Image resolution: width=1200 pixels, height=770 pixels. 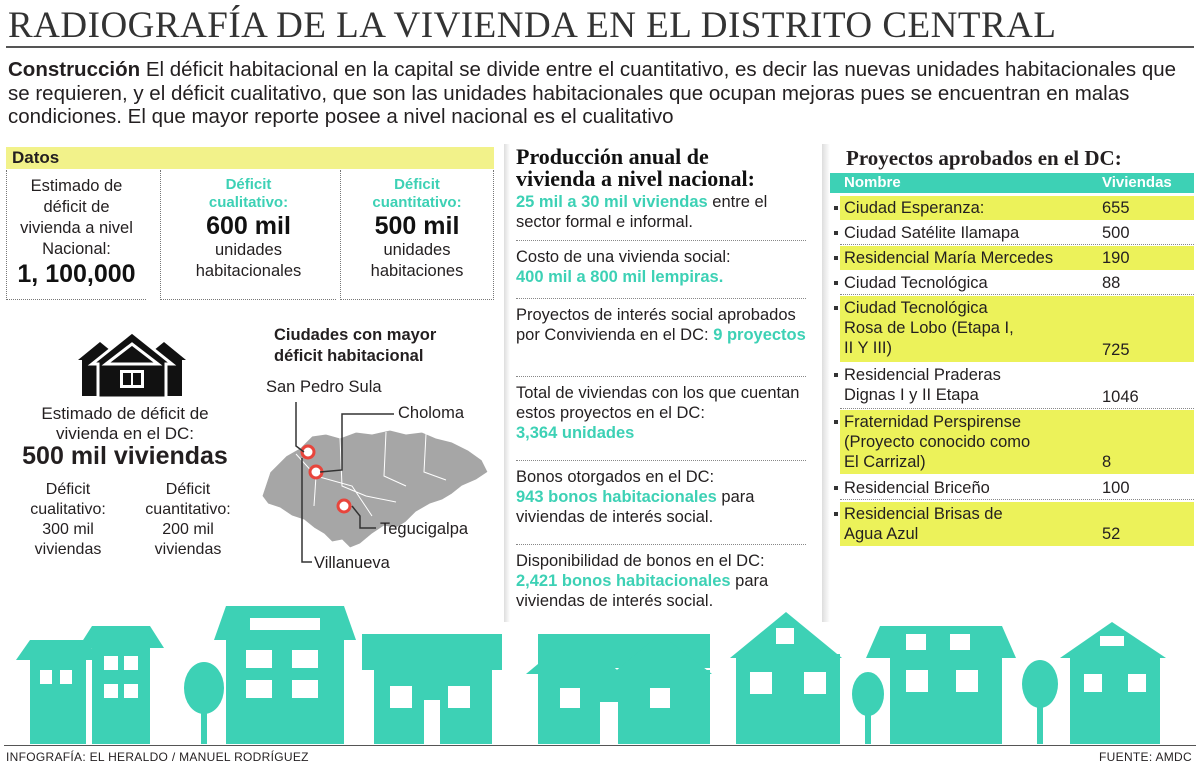 I want to click on dc-qual-1: Déficit, so click(x=68, y=489).